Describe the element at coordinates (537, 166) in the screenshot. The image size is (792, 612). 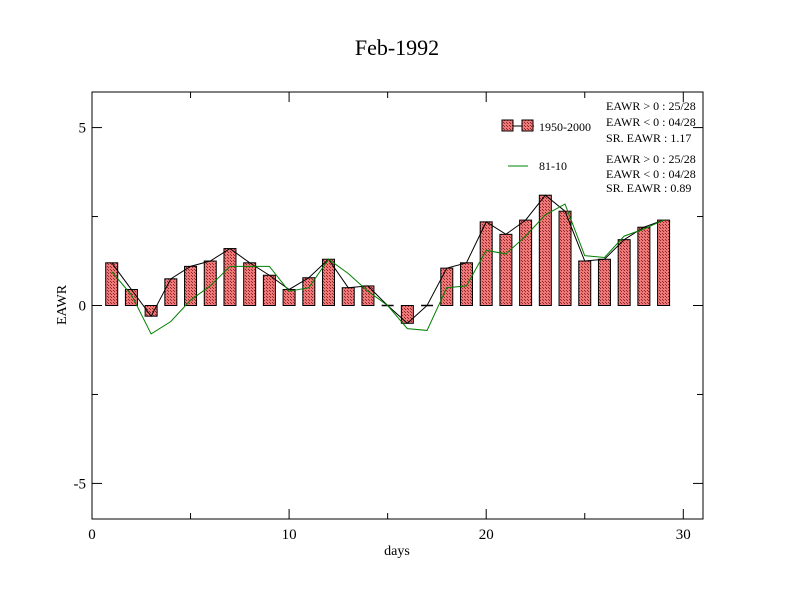
I see `legend-item-81-10: 81-10` at that location.